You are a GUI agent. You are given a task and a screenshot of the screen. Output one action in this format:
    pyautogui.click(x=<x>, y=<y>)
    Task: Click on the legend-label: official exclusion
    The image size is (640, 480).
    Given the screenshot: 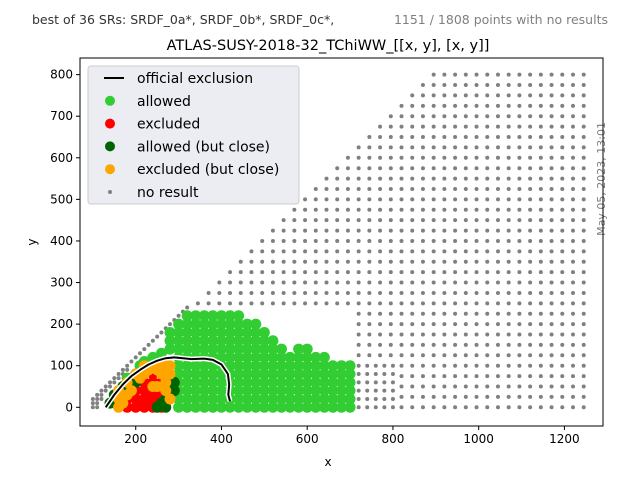 What is the action you would take?
    pyautogui.click(x=195, y=79)
    